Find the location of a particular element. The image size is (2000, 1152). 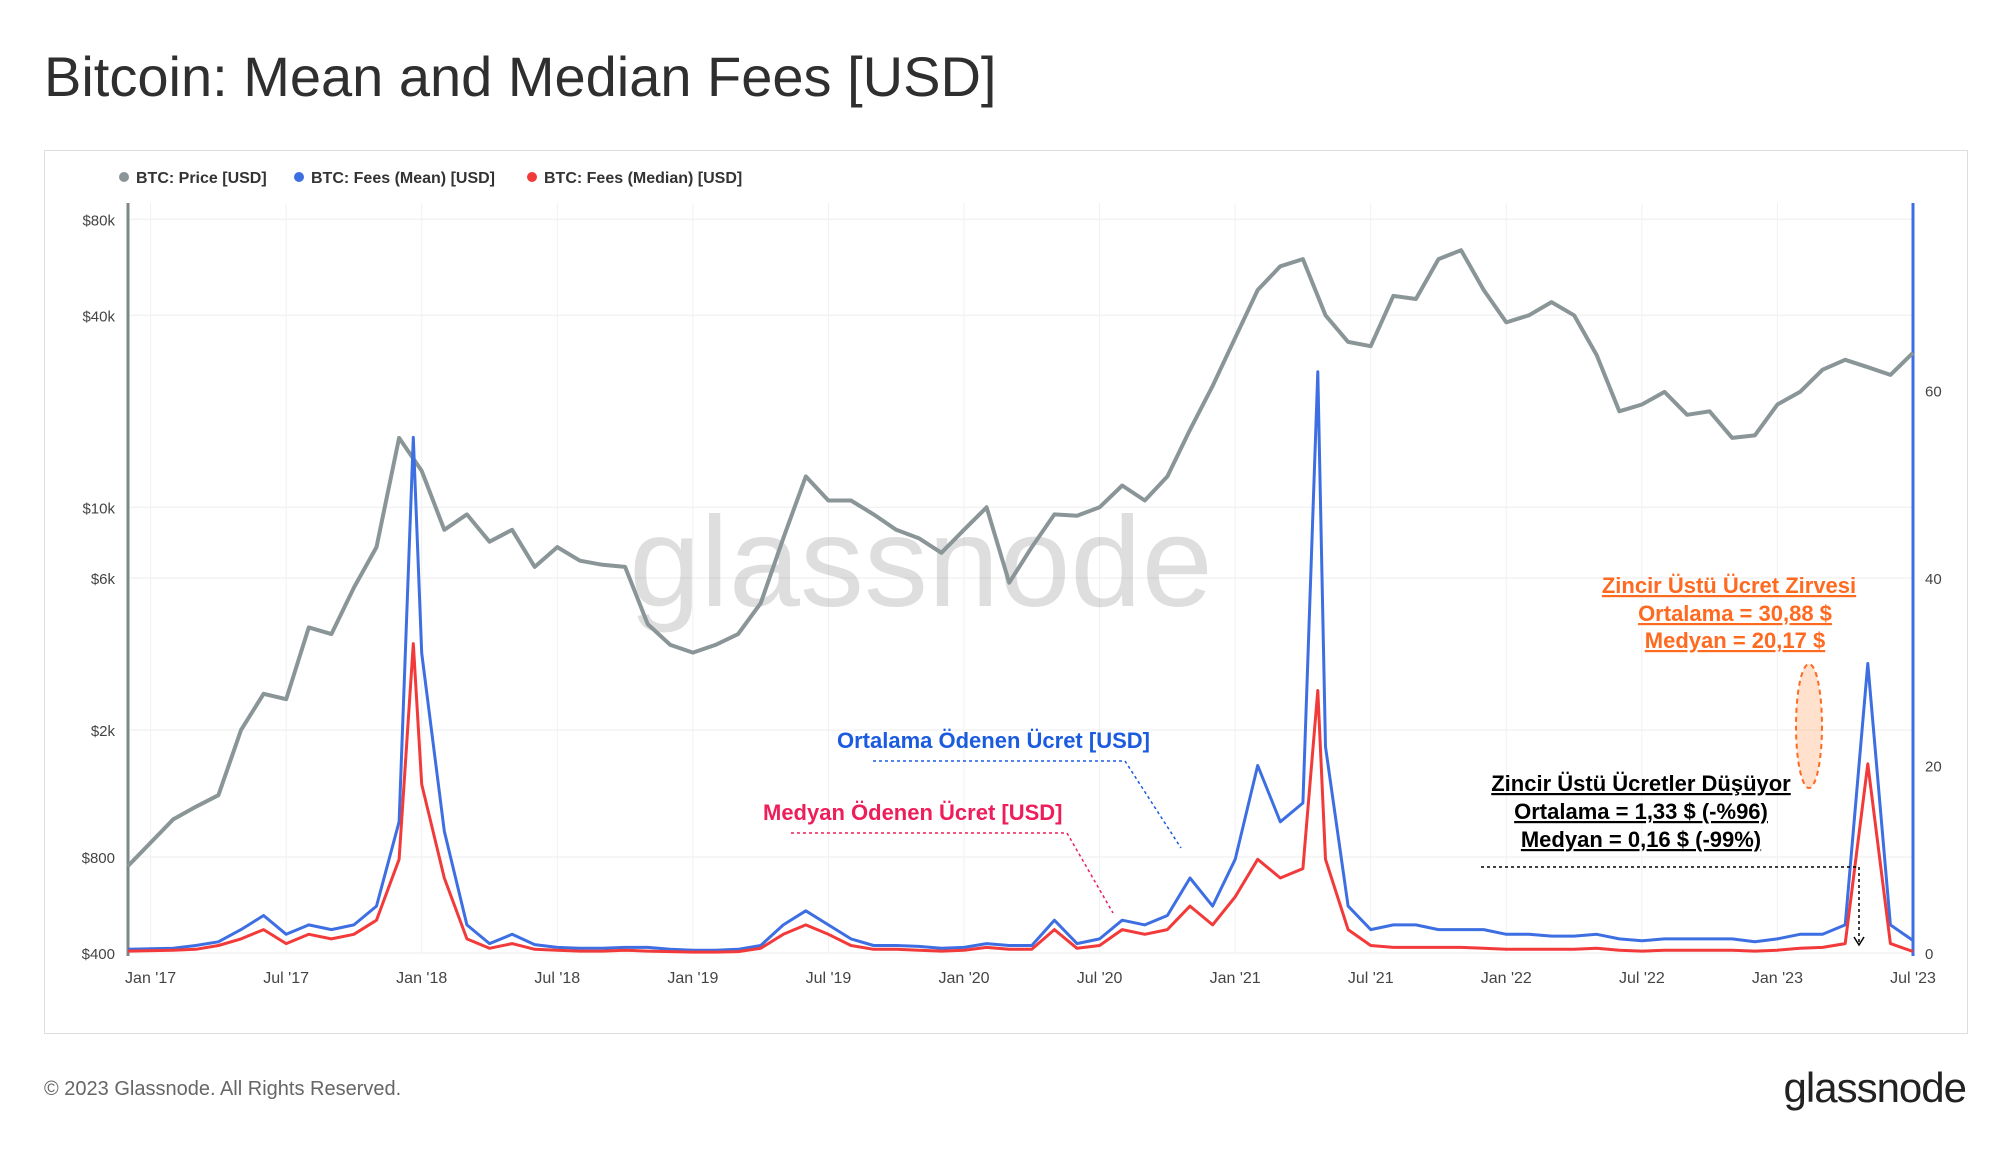

x-tick-label: Jul '17 is located at coordinates (286, 978).